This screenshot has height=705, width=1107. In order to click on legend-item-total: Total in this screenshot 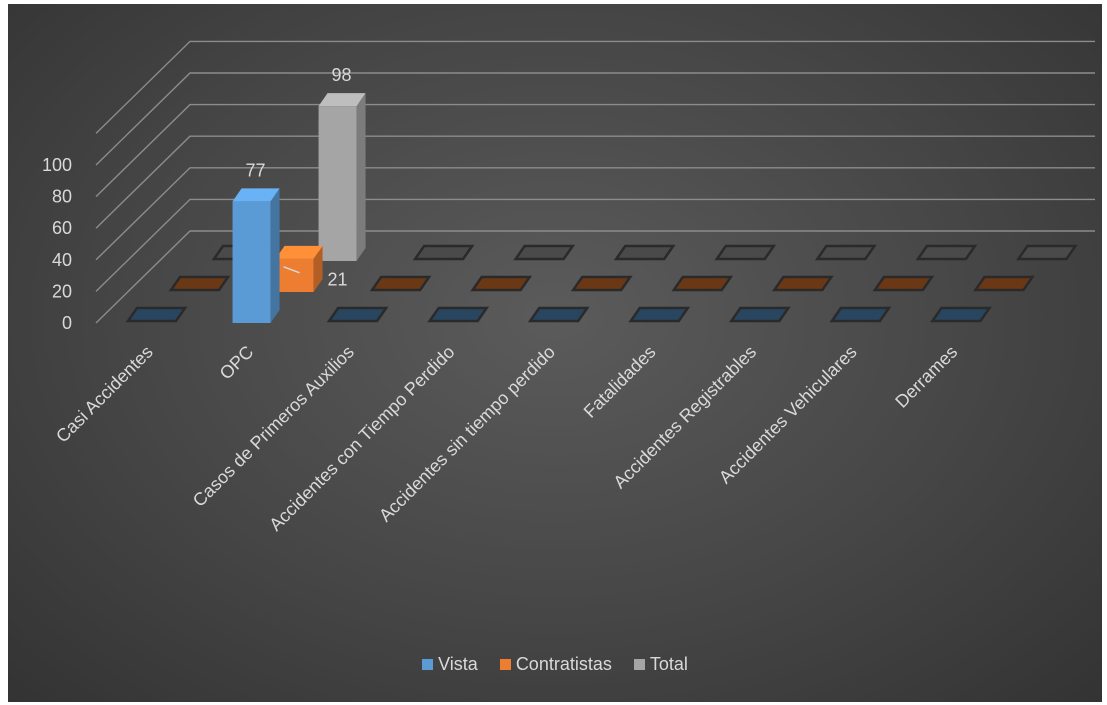, I will do `click(660, 664)`.